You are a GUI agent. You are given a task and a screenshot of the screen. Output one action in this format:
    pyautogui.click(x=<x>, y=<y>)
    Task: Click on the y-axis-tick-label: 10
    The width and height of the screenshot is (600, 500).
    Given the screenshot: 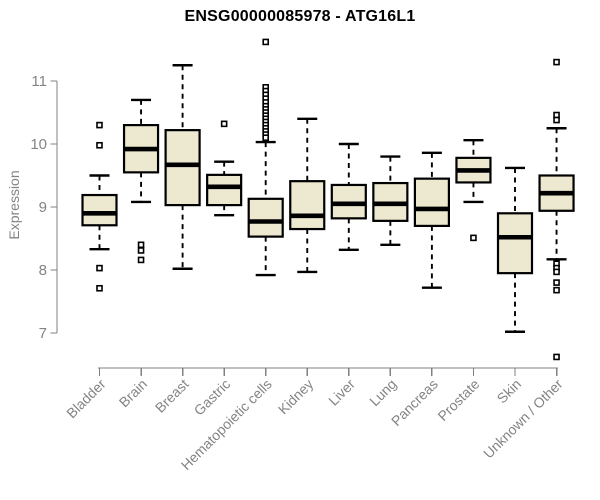 What is the action you would take?
    pyautogui.click(x=38, y=144)
    